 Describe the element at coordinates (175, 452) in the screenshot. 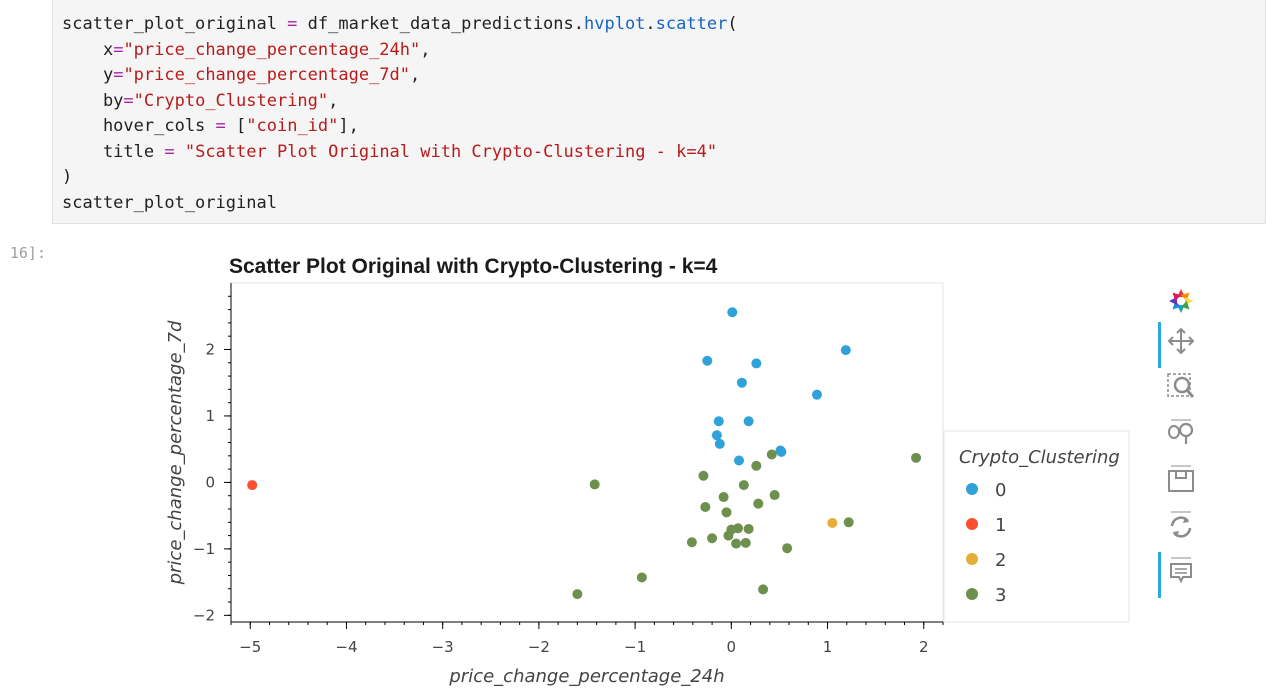

I see `y-axis-label: price_change_percentage_7d` at that location.